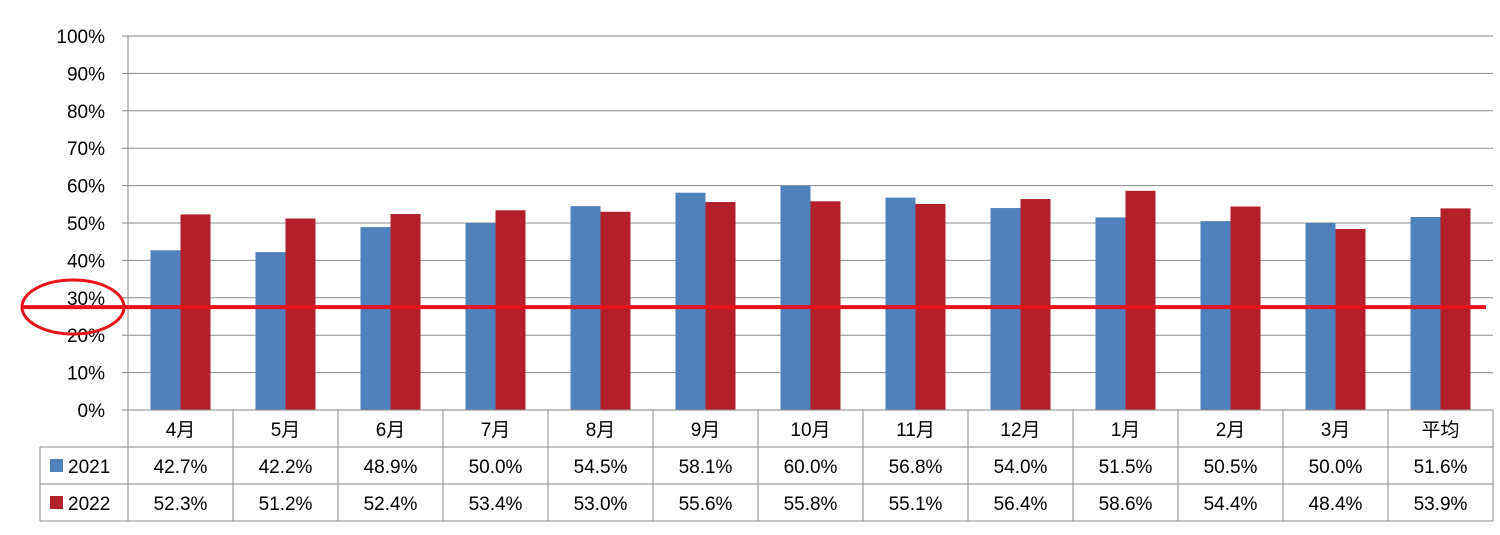  Describe the element at coordinates (86, 187) in the screenshot. I see `y-tick-label: 60%` at that location.